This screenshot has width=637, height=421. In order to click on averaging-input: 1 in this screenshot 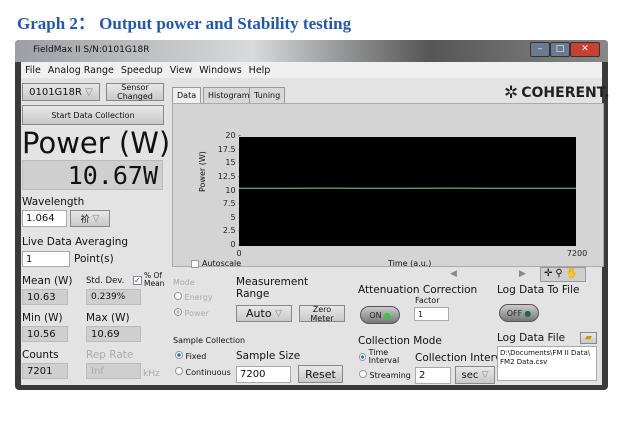, I will do `click(46, 259)`.